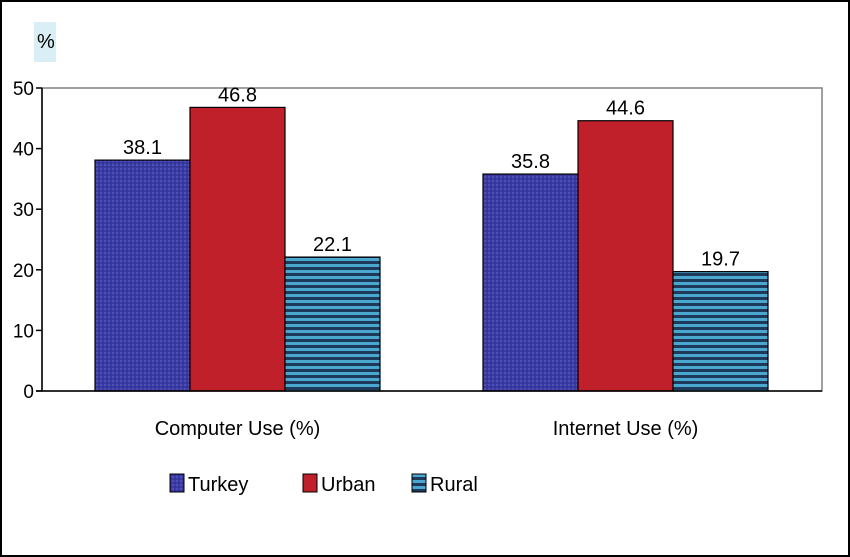  I want to click on y-unit-badge, so click(45, 42).